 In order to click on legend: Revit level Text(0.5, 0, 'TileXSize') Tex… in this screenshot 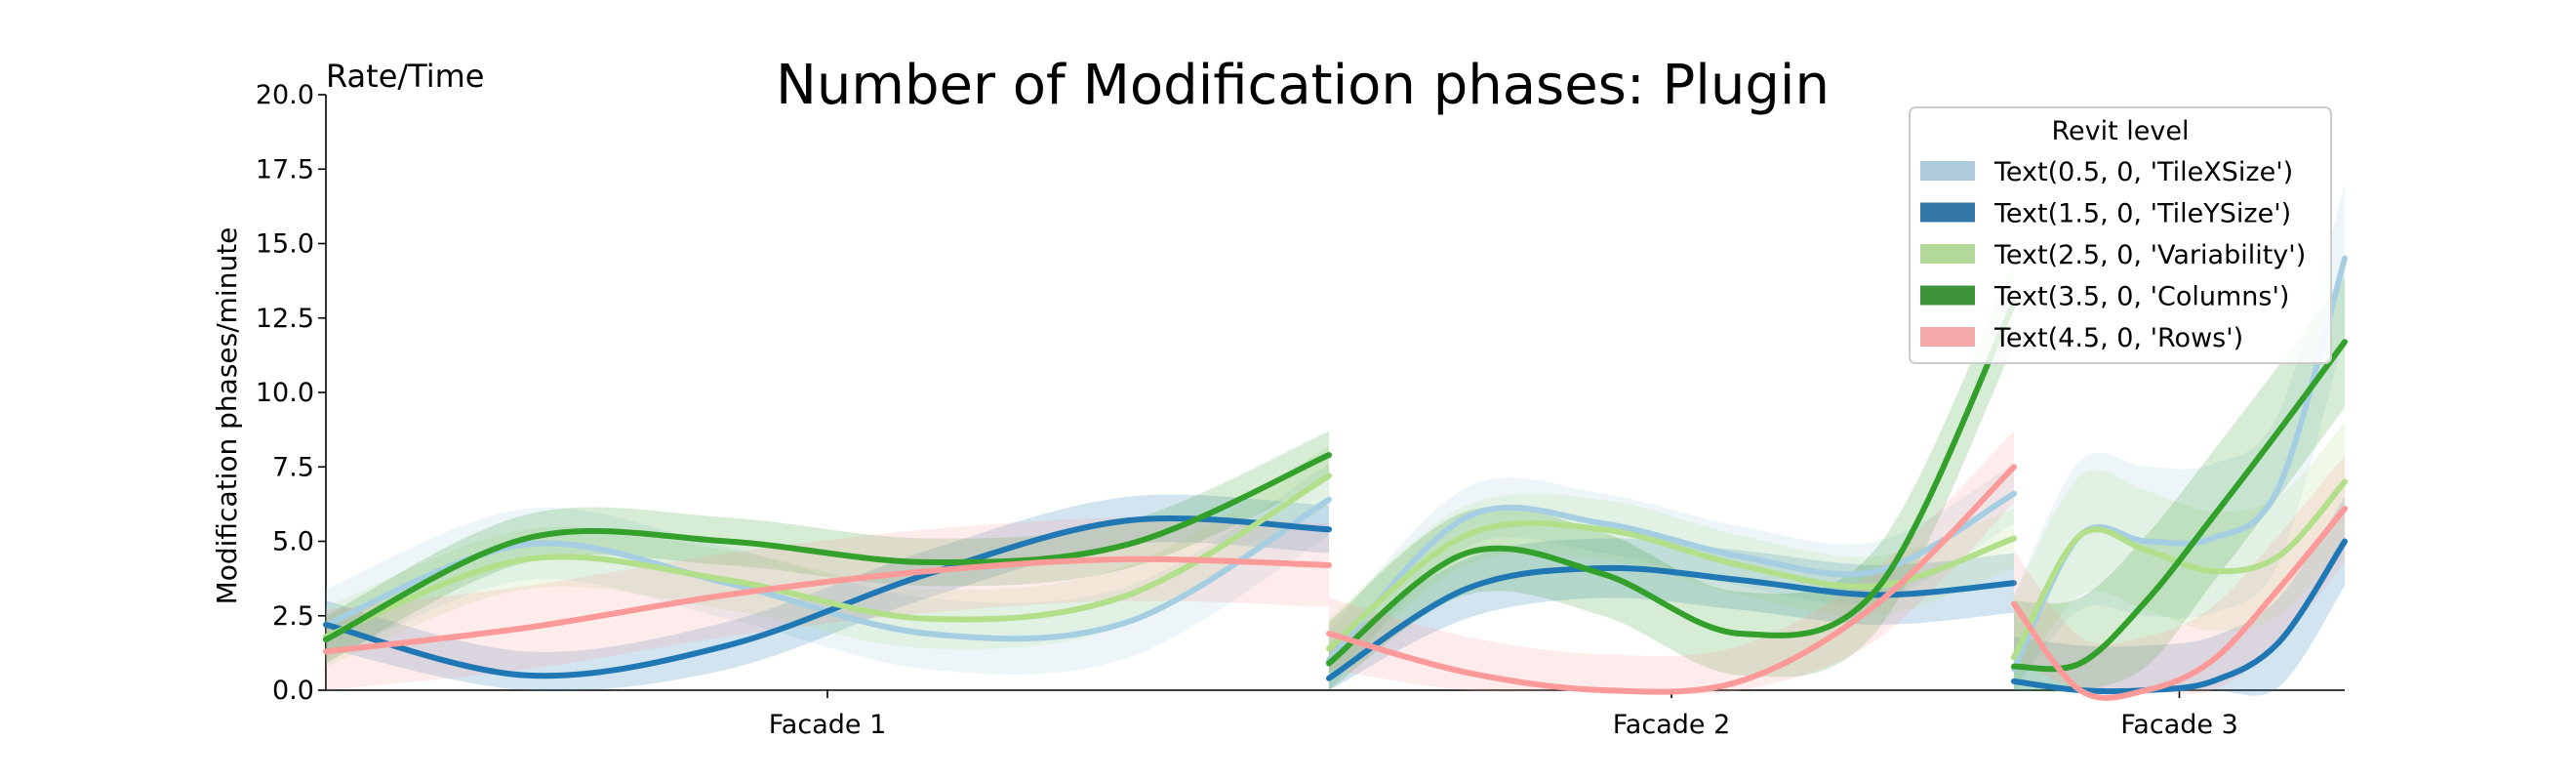, I will do `click(2120, 235)`.